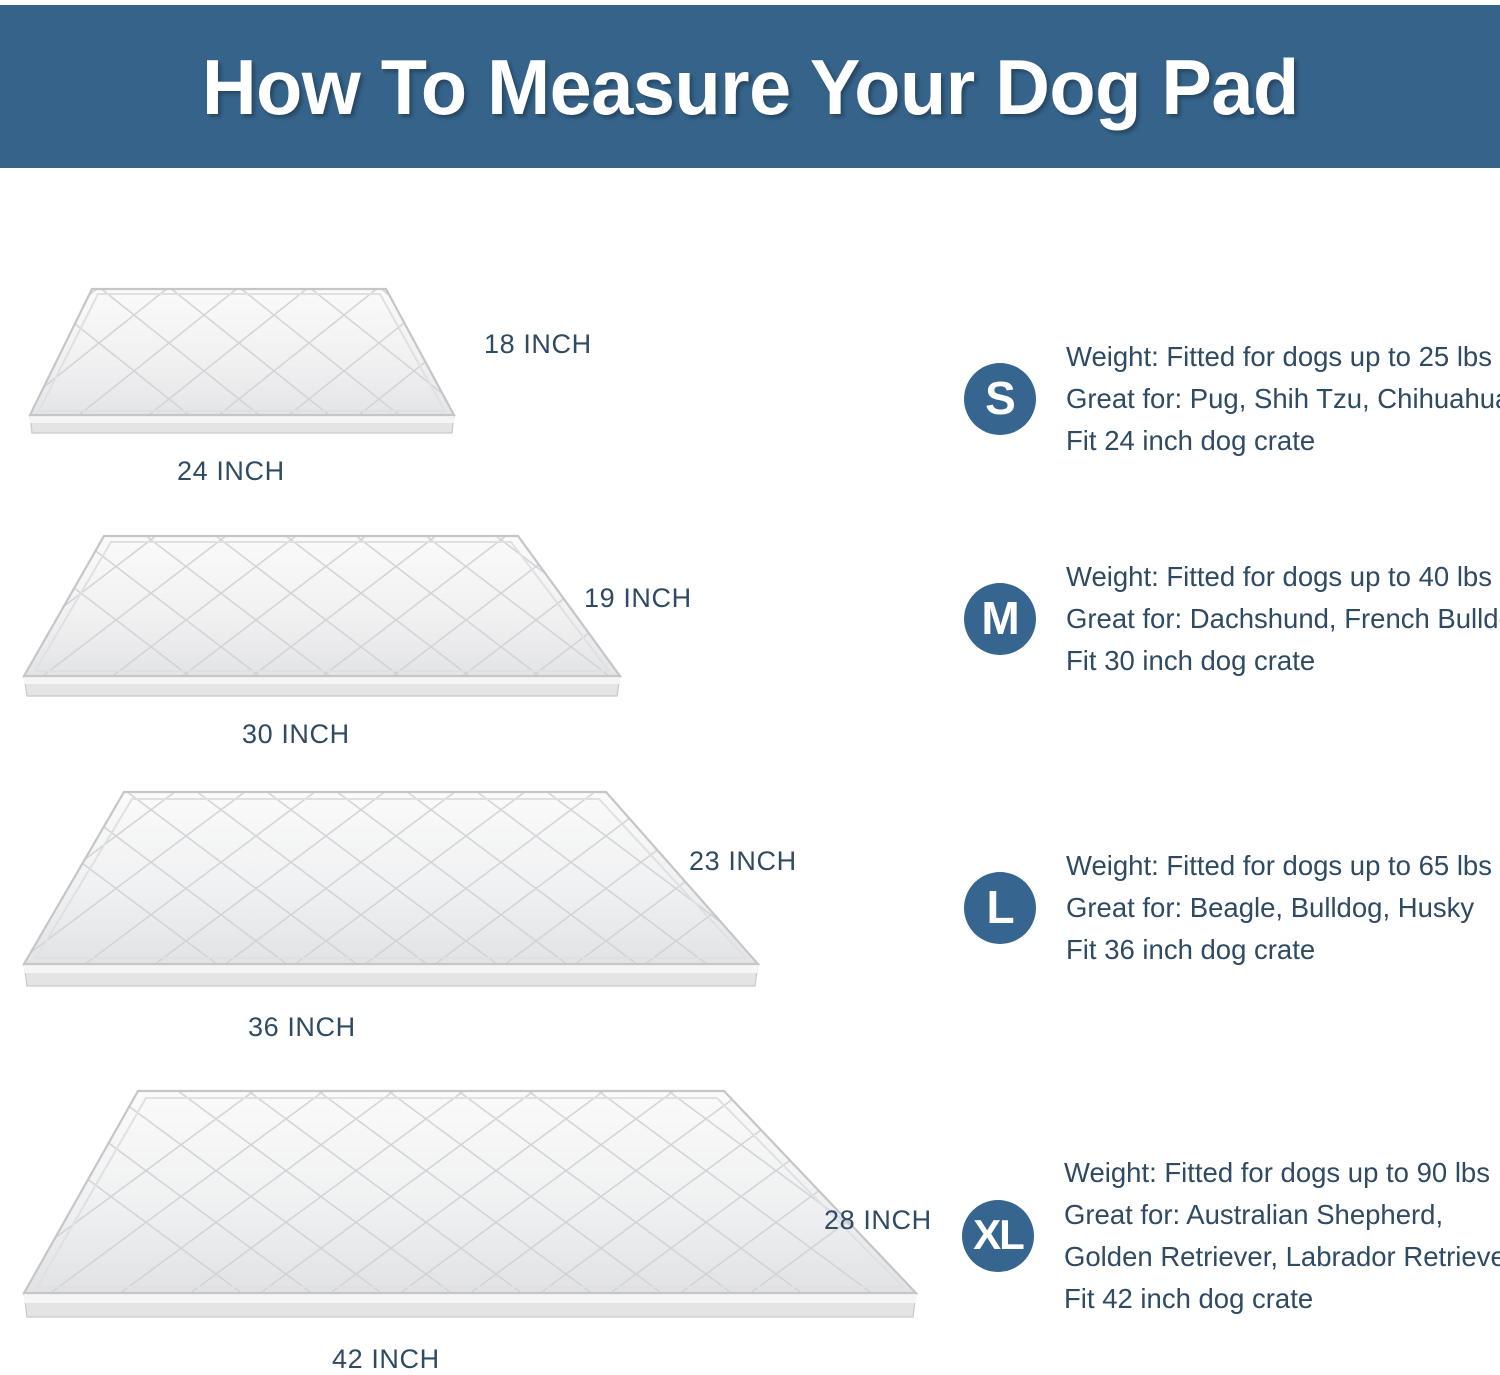  I want to click on pad-svg-l, so click(391, 888).